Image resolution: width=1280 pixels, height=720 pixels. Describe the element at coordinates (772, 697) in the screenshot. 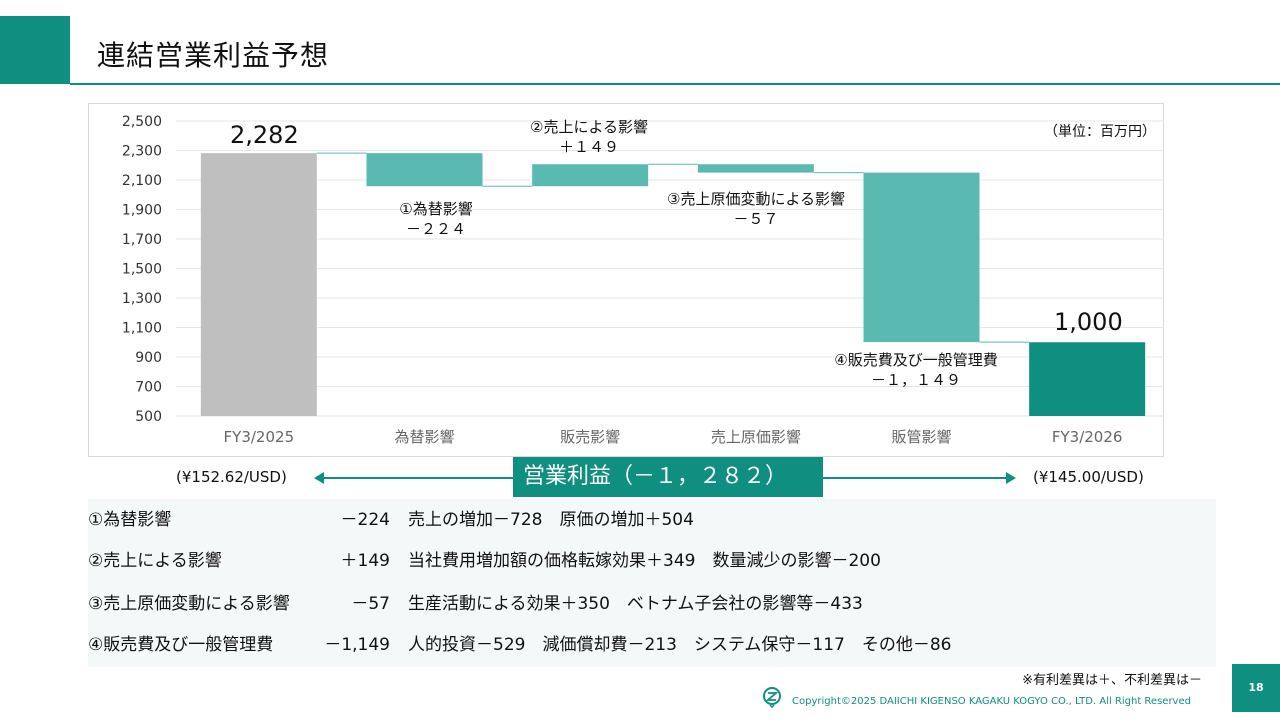

I see `company-logo-icon` at that location.